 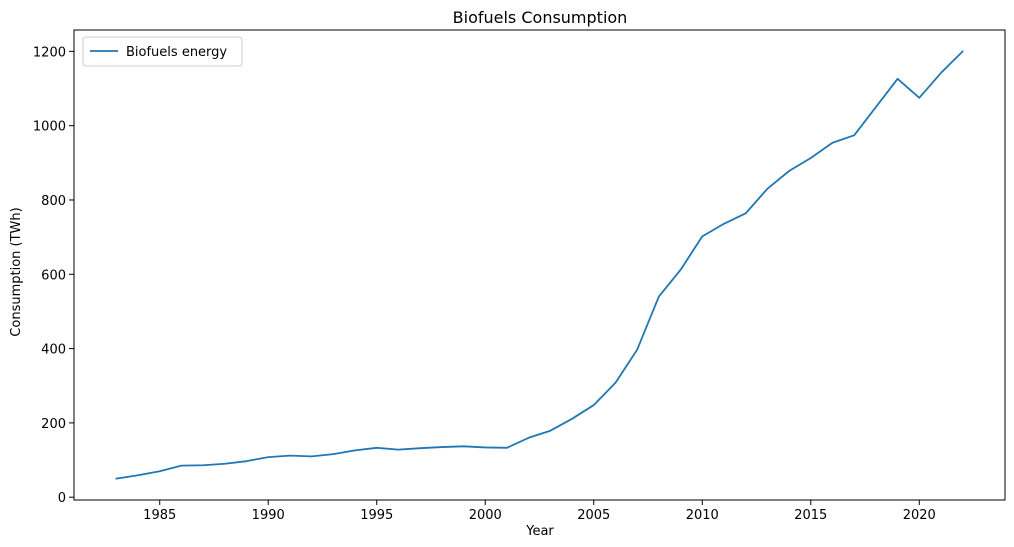 What do you see at coordinates (49, 127) in the screenshot?
I see `y-tick-label-1000: 1000` at bounding box center [49, 127].